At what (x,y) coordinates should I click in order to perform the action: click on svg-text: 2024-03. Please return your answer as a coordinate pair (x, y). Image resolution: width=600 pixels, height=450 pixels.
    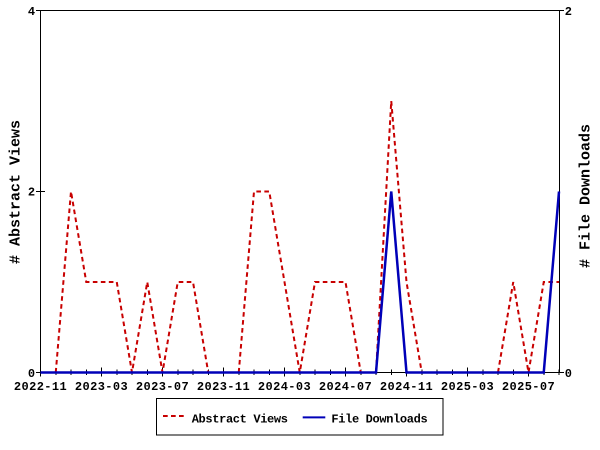
    Looking at the image, I should click on (284, 387).